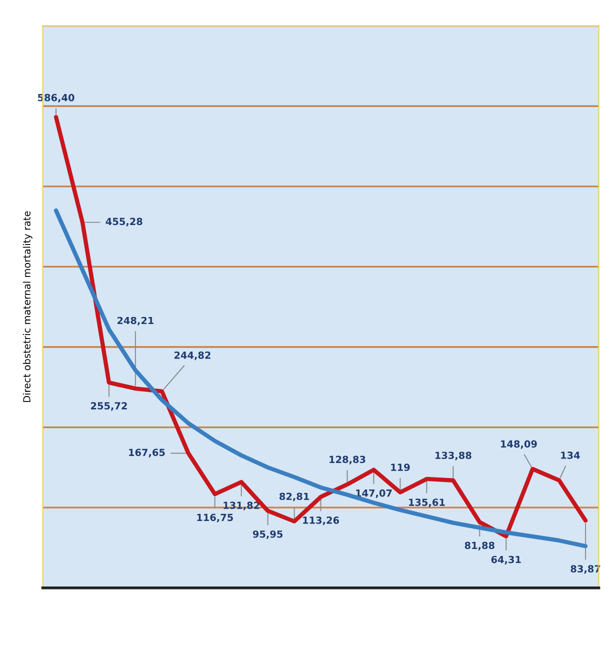 The height and width of the screenshot is (646, 611). What do you see at coordinates (321, 521) in the screenshot?
I see `data-label: 113,26` at bounding box center [321, 521].